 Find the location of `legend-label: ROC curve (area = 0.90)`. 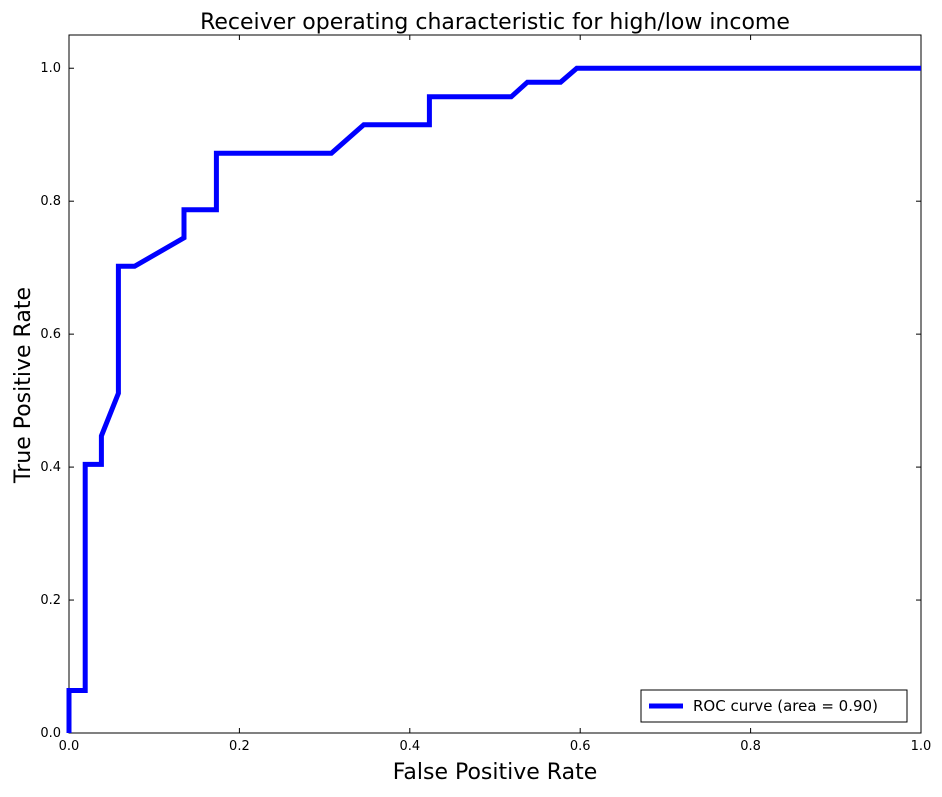

legend-label: ROC curve (area = 0.90) is located at coordinates (785, 706).